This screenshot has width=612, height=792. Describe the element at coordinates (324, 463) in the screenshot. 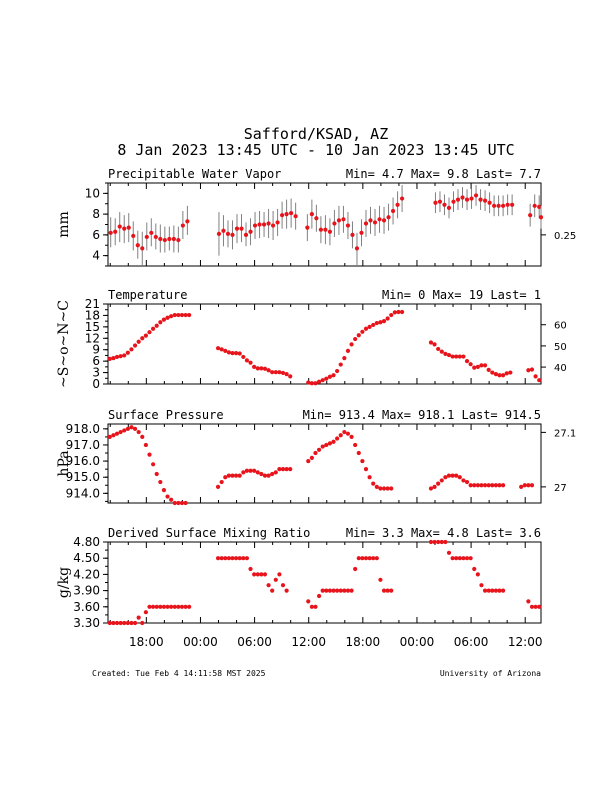

I see `panel-frame` at that location.